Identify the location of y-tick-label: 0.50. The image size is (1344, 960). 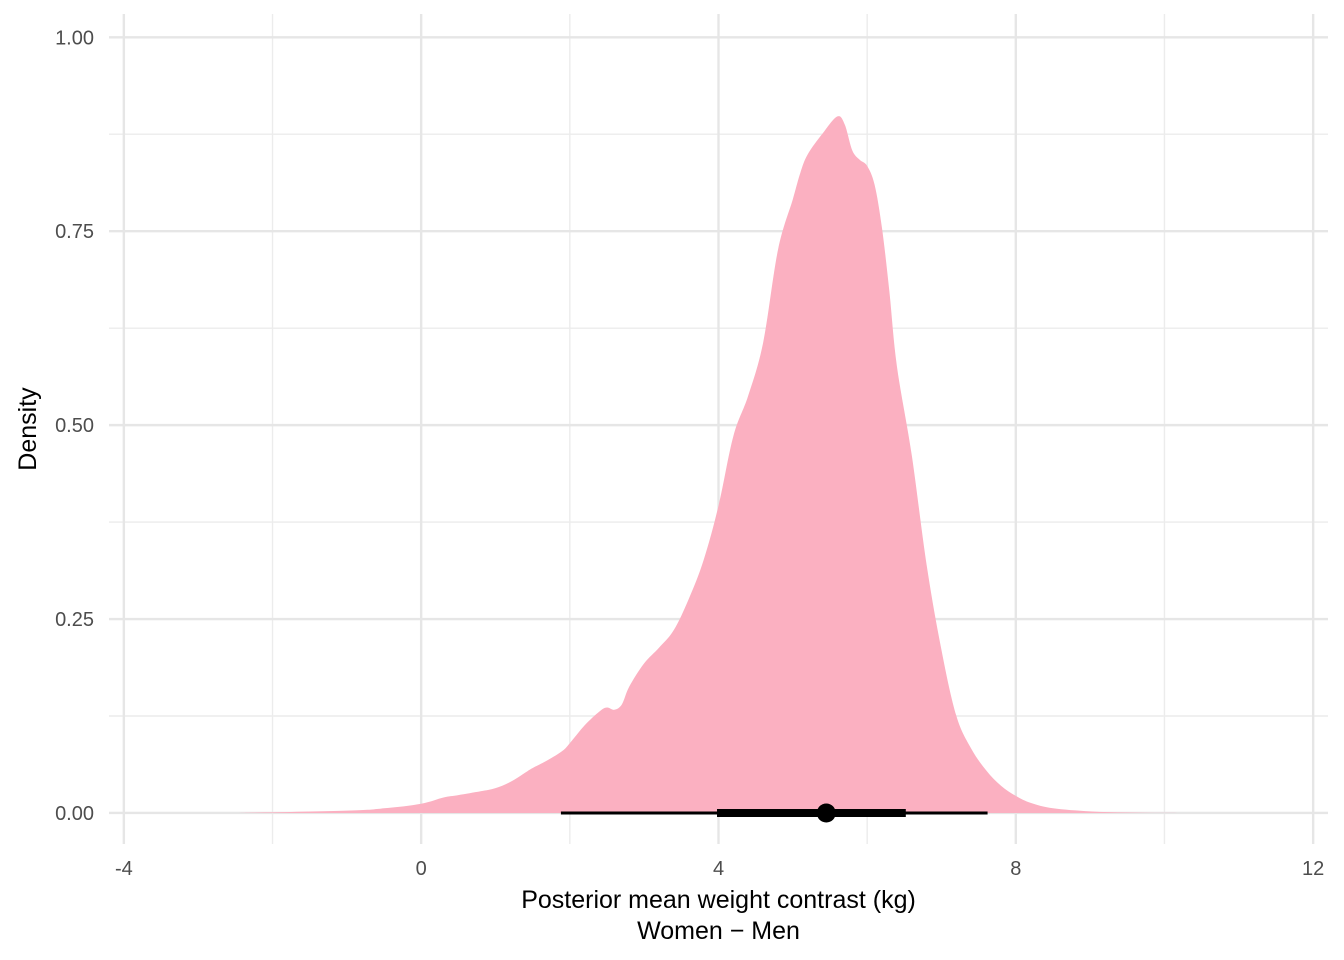
(74, 426).